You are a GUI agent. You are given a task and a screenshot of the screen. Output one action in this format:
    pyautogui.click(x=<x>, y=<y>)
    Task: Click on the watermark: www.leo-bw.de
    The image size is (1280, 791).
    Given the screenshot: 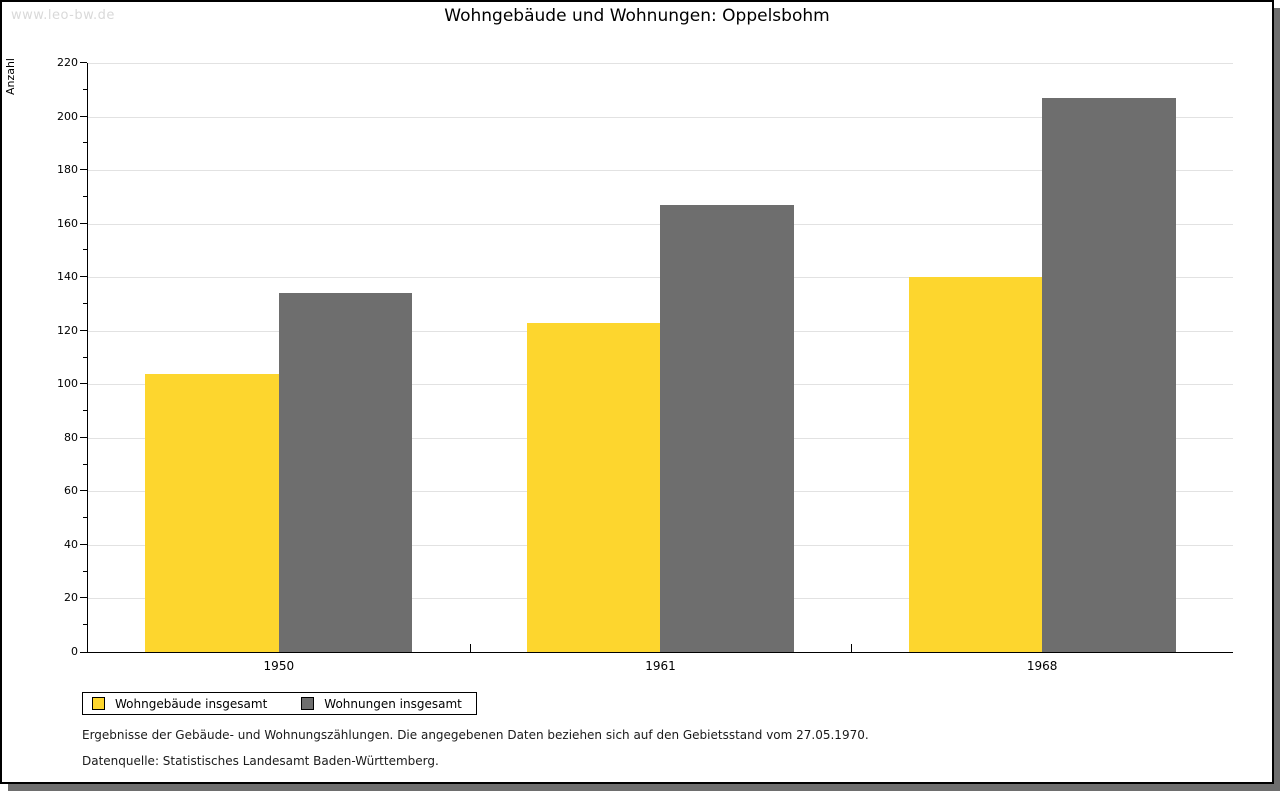 What is the action you would take?
    pyautogui.click(x=63, y=15)
    